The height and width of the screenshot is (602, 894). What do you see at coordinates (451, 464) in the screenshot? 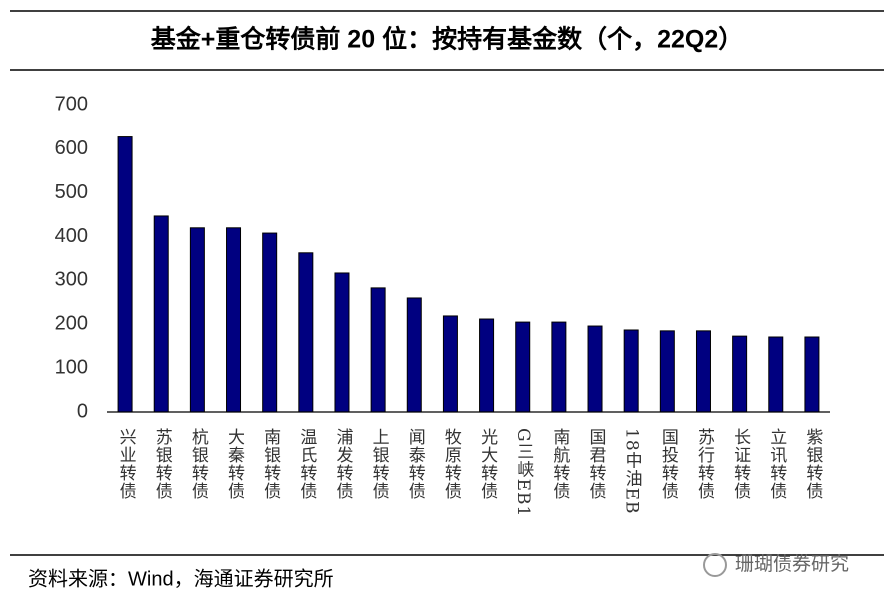
I see `x-tick-label: 牧原转债` at bounding box center [451, 464].